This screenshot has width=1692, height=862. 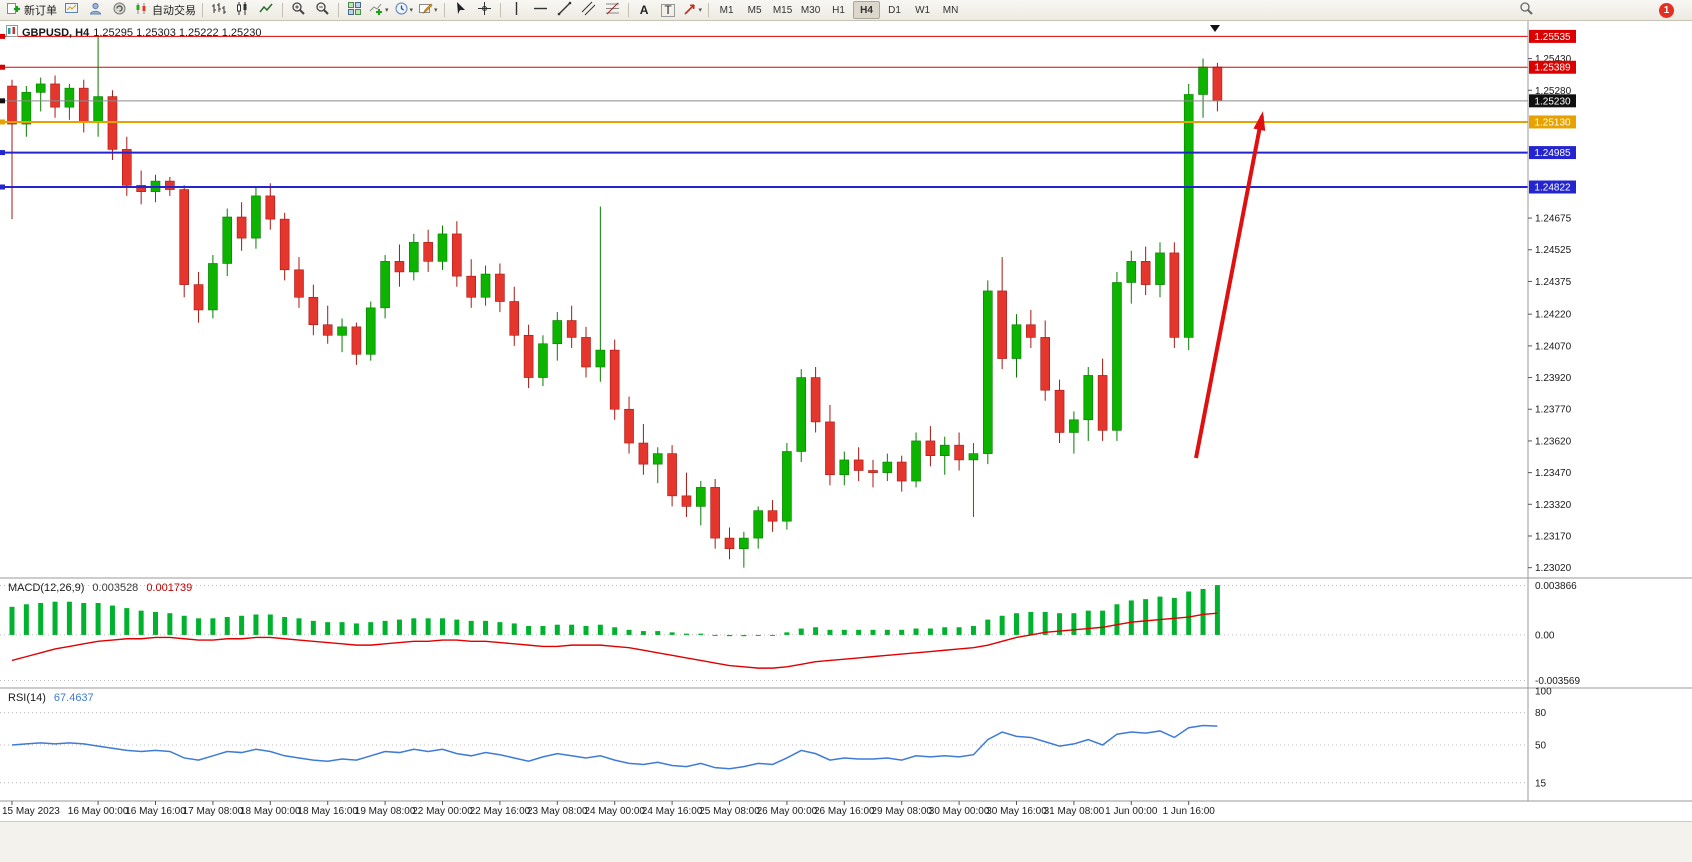 I want to click on tile-windows-button, so click(x=354, y=10).